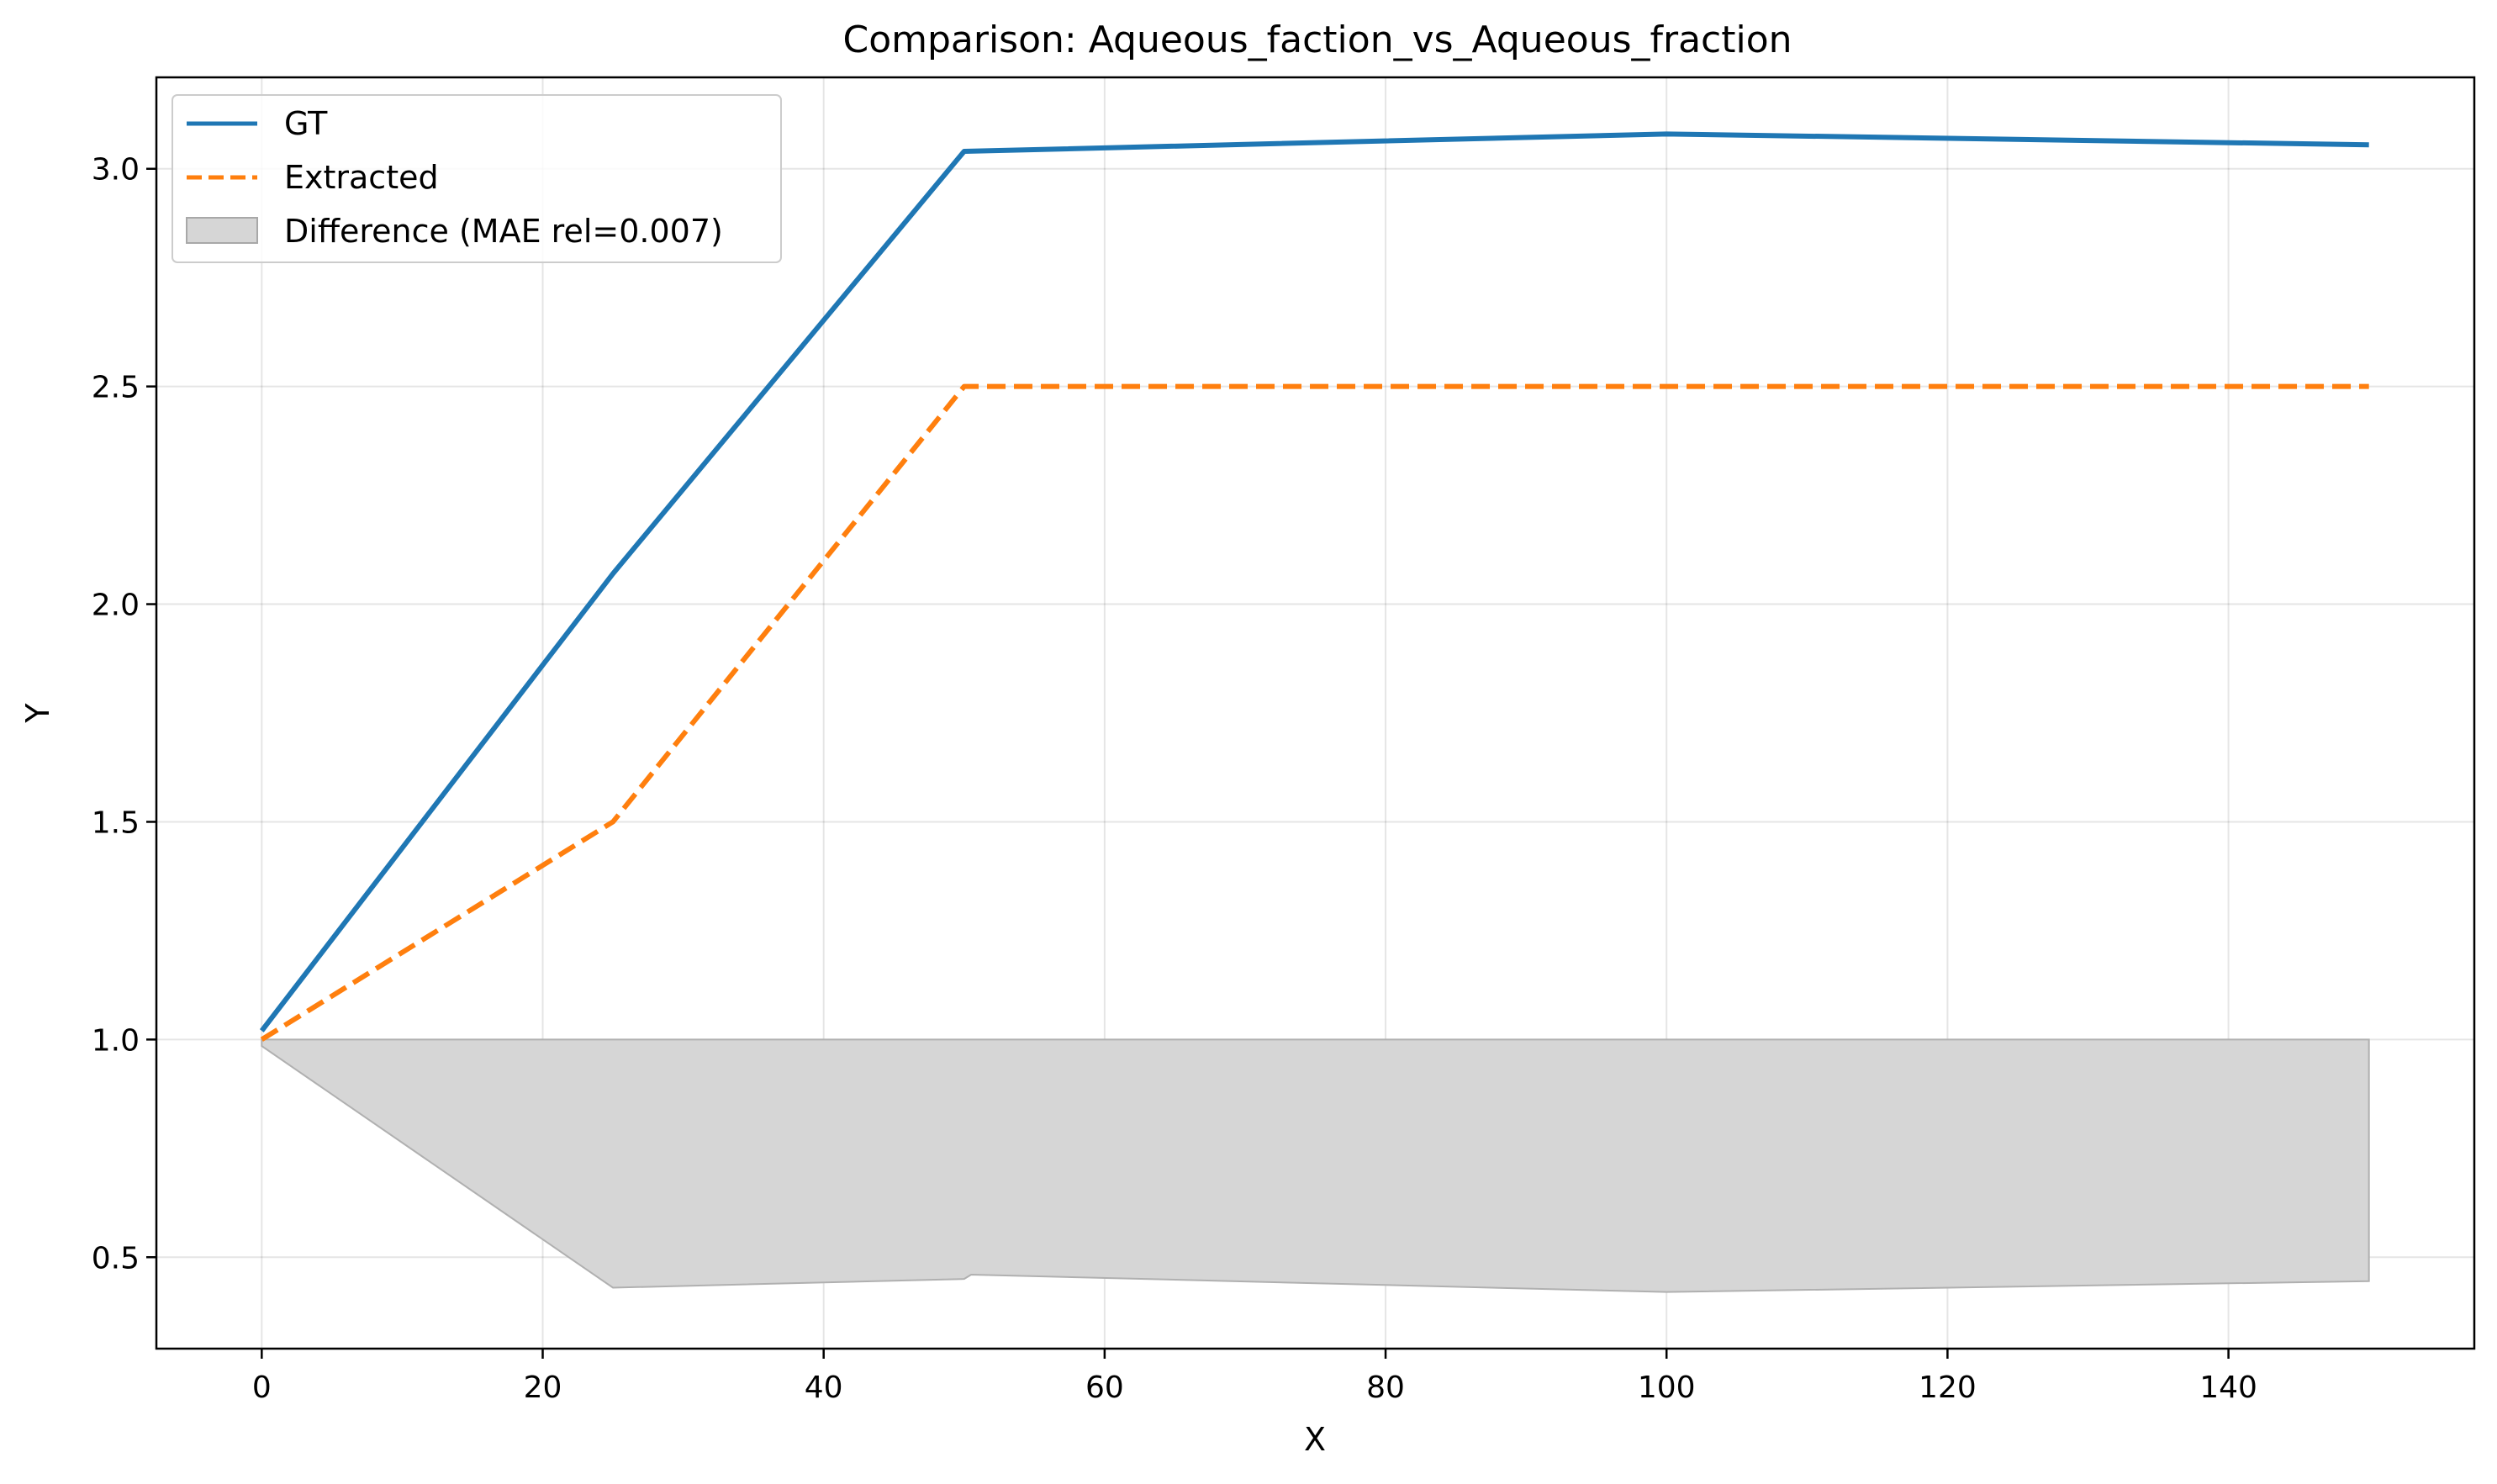 This screenshot has width=2497, height=1484. Describe the element at coordinates (1254, 1377) in the screenshot. I see `x-axis-ticks: 0 20 40 60 80 100 120 140` at that location.